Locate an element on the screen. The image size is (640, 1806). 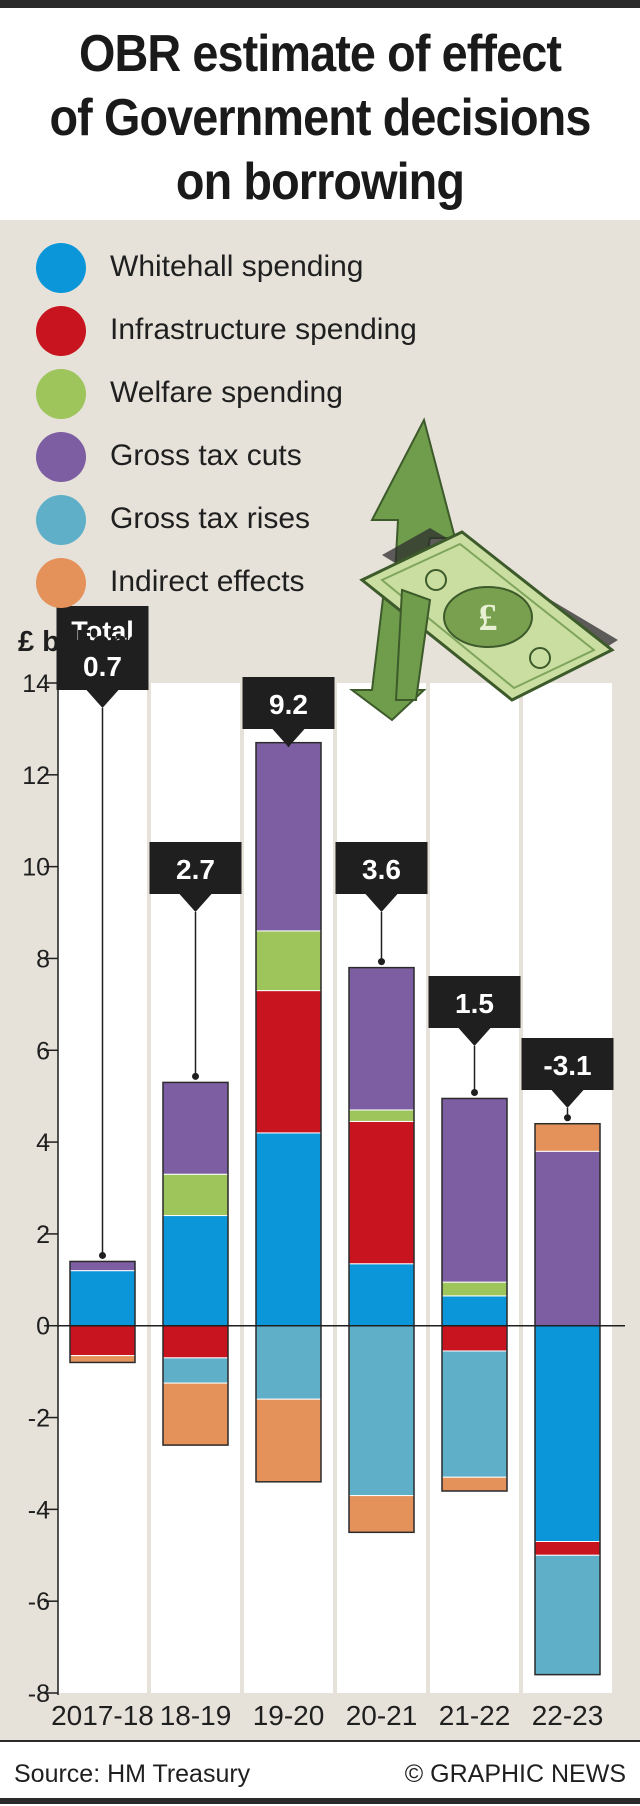
y-tick-label: 0 is located at coordinates (43, 1327).